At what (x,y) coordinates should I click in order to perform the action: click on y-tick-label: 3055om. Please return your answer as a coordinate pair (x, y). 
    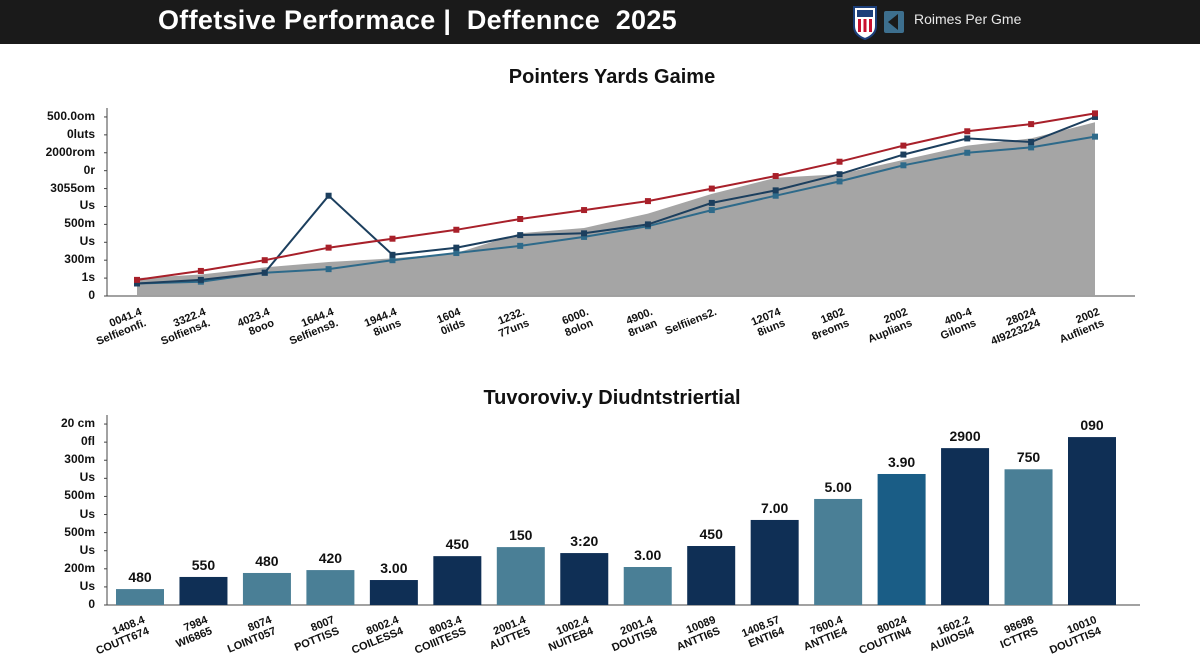
    Looking at the image, I should click on (72, 187).